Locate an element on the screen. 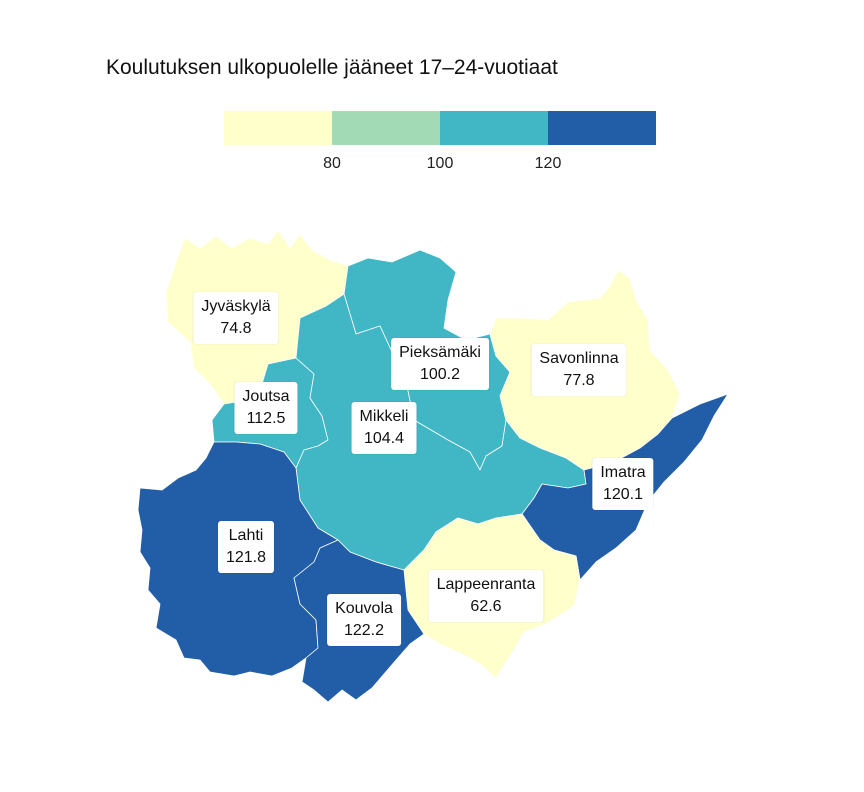 Image resolution: width=864 pixels, height=792 pixels. region-value: 62.6 is located at coordinates (486, 606).